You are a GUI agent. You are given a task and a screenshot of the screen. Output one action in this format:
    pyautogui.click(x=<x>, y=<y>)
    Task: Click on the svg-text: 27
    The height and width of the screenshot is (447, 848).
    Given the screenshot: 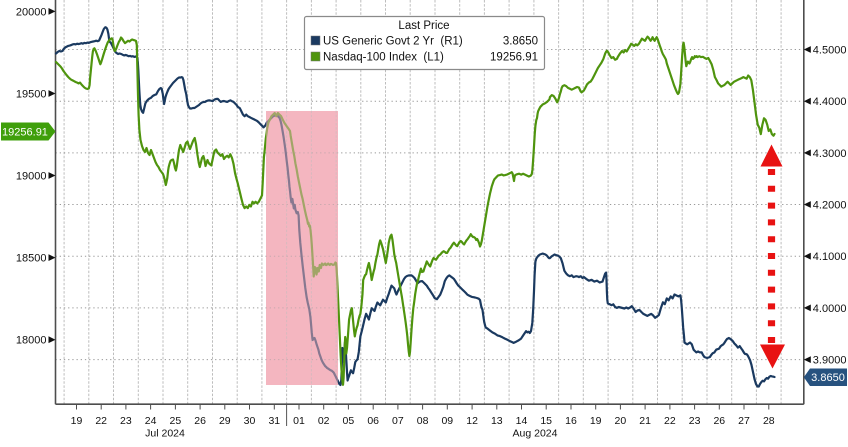 What is the action you would take?
    pyautogui.click(x=744, y=421)
    